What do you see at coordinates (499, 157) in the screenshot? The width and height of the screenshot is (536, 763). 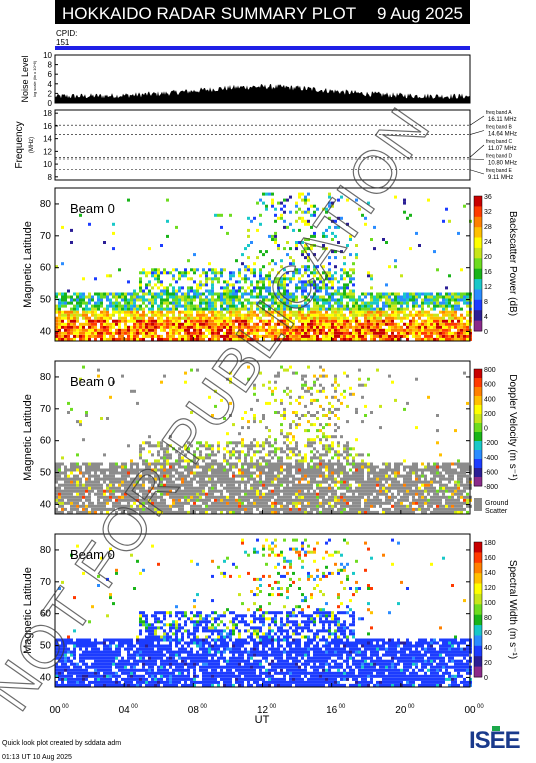 I see `frequency-band-label: freq band D` at bounding box center [499, 157].